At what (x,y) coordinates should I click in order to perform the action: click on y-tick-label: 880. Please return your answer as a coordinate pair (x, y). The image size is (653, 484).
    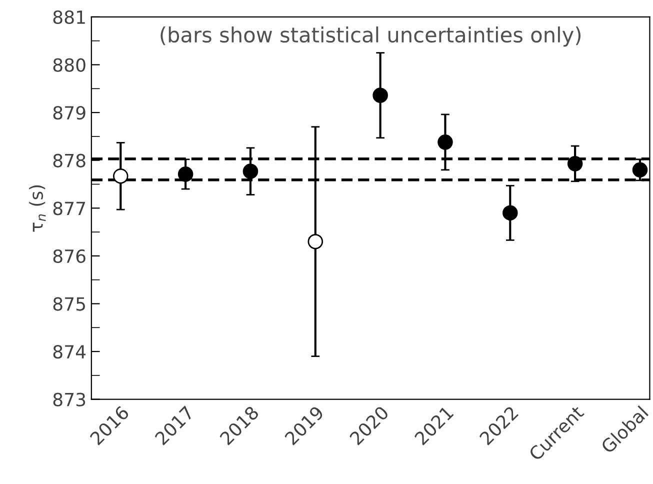
    Looking at the image, I should click on (69, 65).